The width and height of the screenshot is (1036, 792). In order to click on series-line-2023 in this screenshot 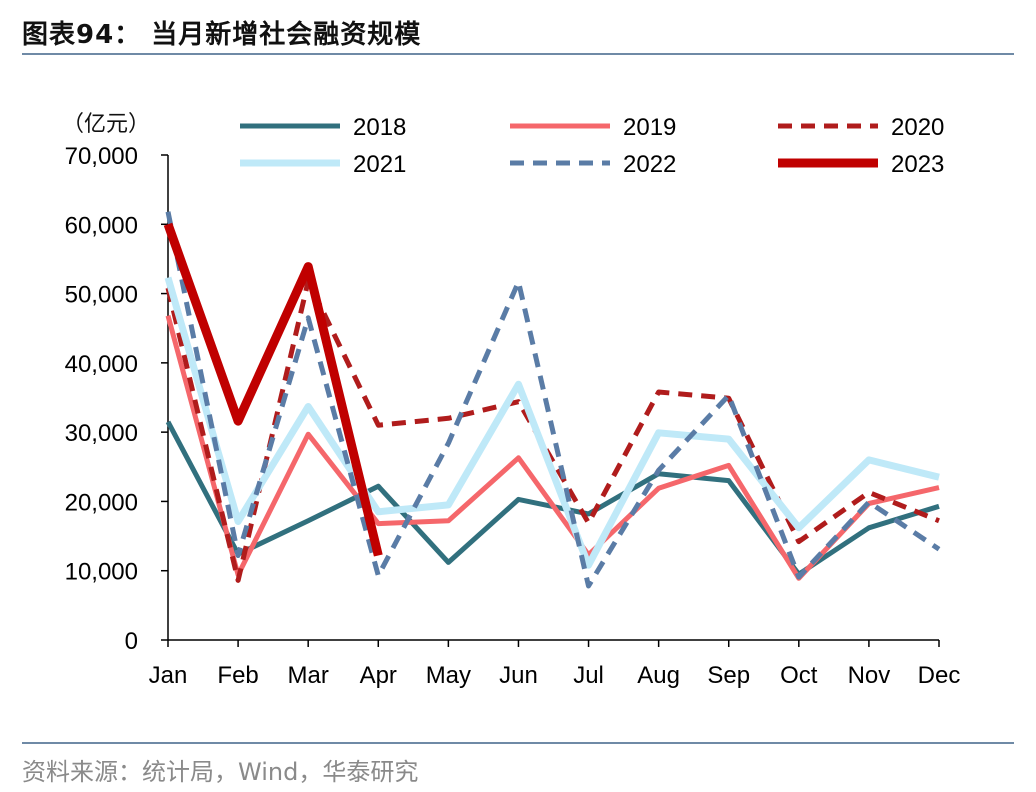, I will do `click(273, 389)`.